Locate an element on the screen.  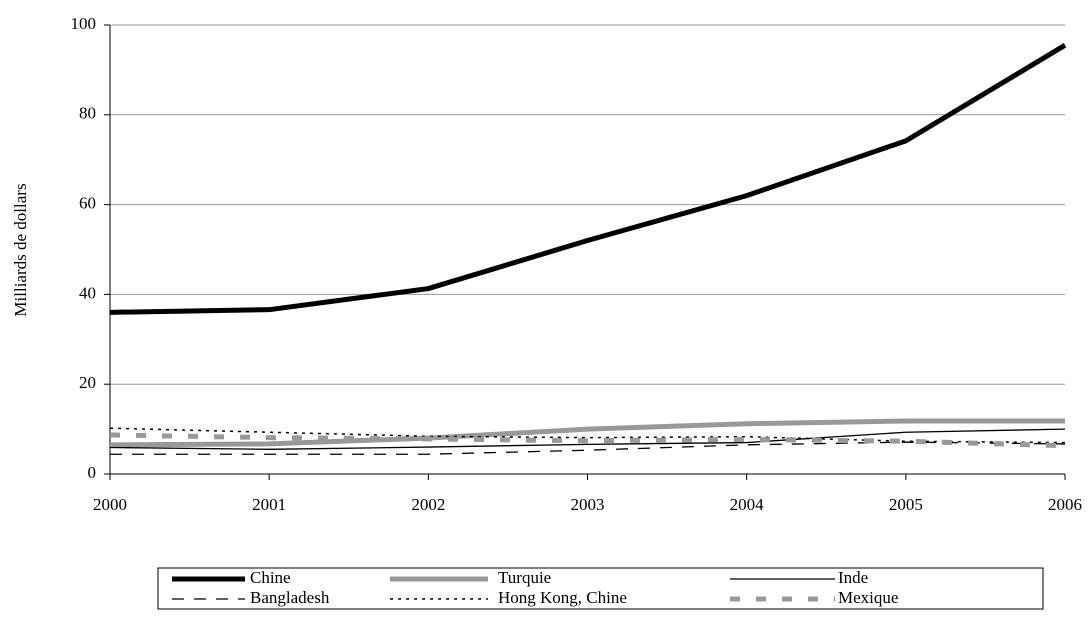
legend-label: Turquie is located at coordinates (524, 577).